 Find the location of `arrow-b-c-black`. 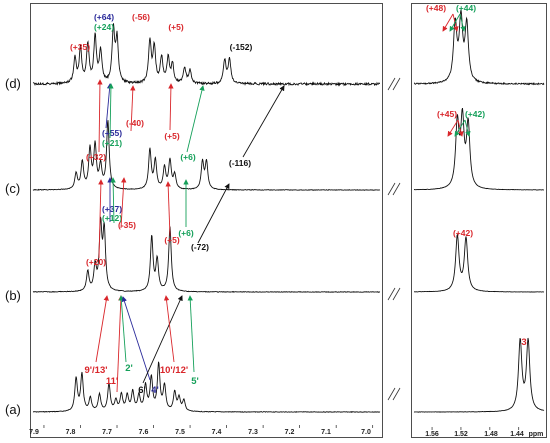

arrow-b-c-black is located at coordinates (213, 213).